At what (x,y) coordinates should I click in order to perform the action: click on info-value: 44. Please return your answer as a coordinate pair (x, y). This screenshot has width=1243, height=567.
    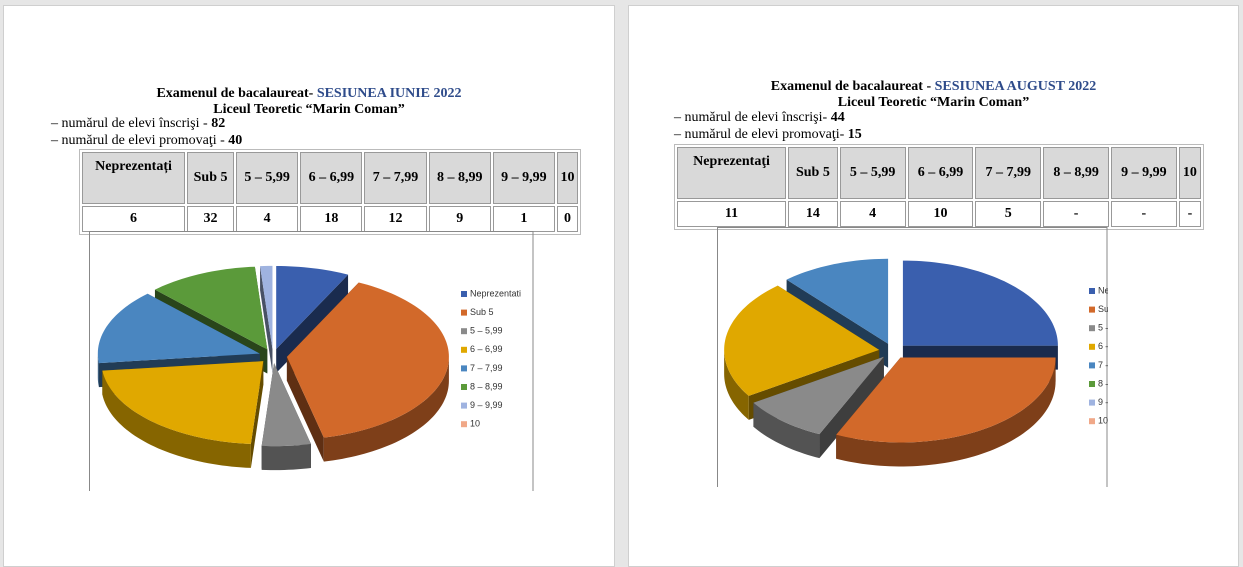
    Looking at the image, I should click on (837, 117).